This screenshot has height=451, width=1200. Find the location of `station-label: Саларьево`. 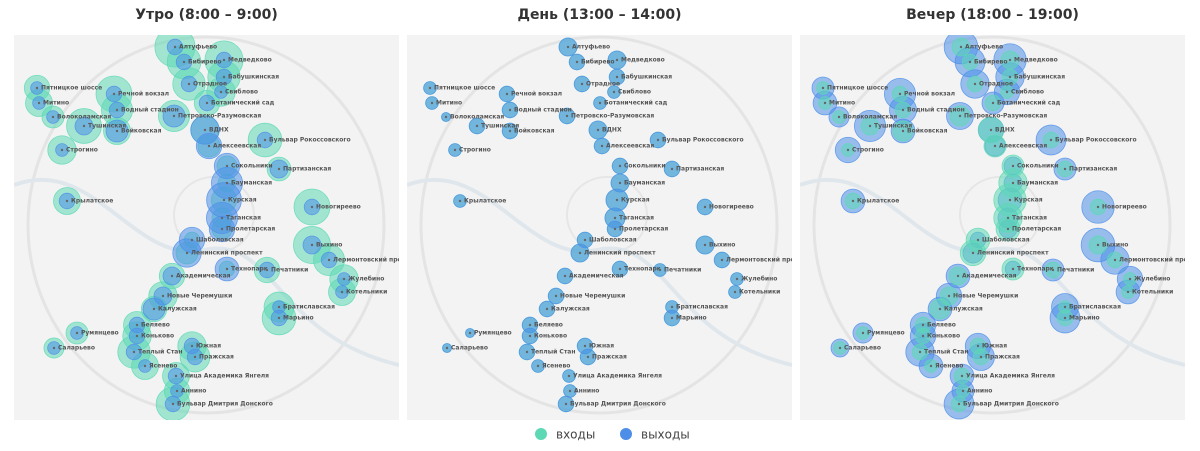

station-label: Саларьево is located at coordinates (469, 348).